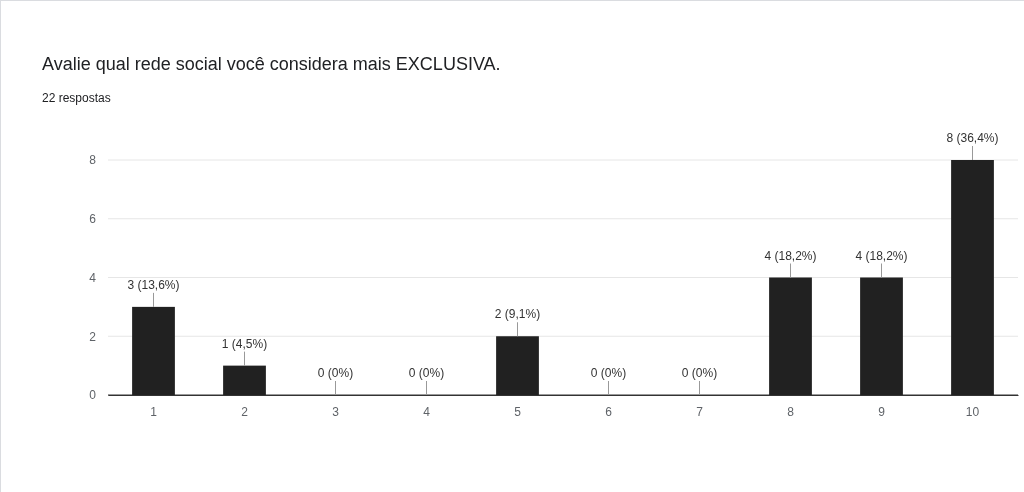 The image size is (1024, 492). I want to click on data-label: 3 (13,6%), so click(153, 284).